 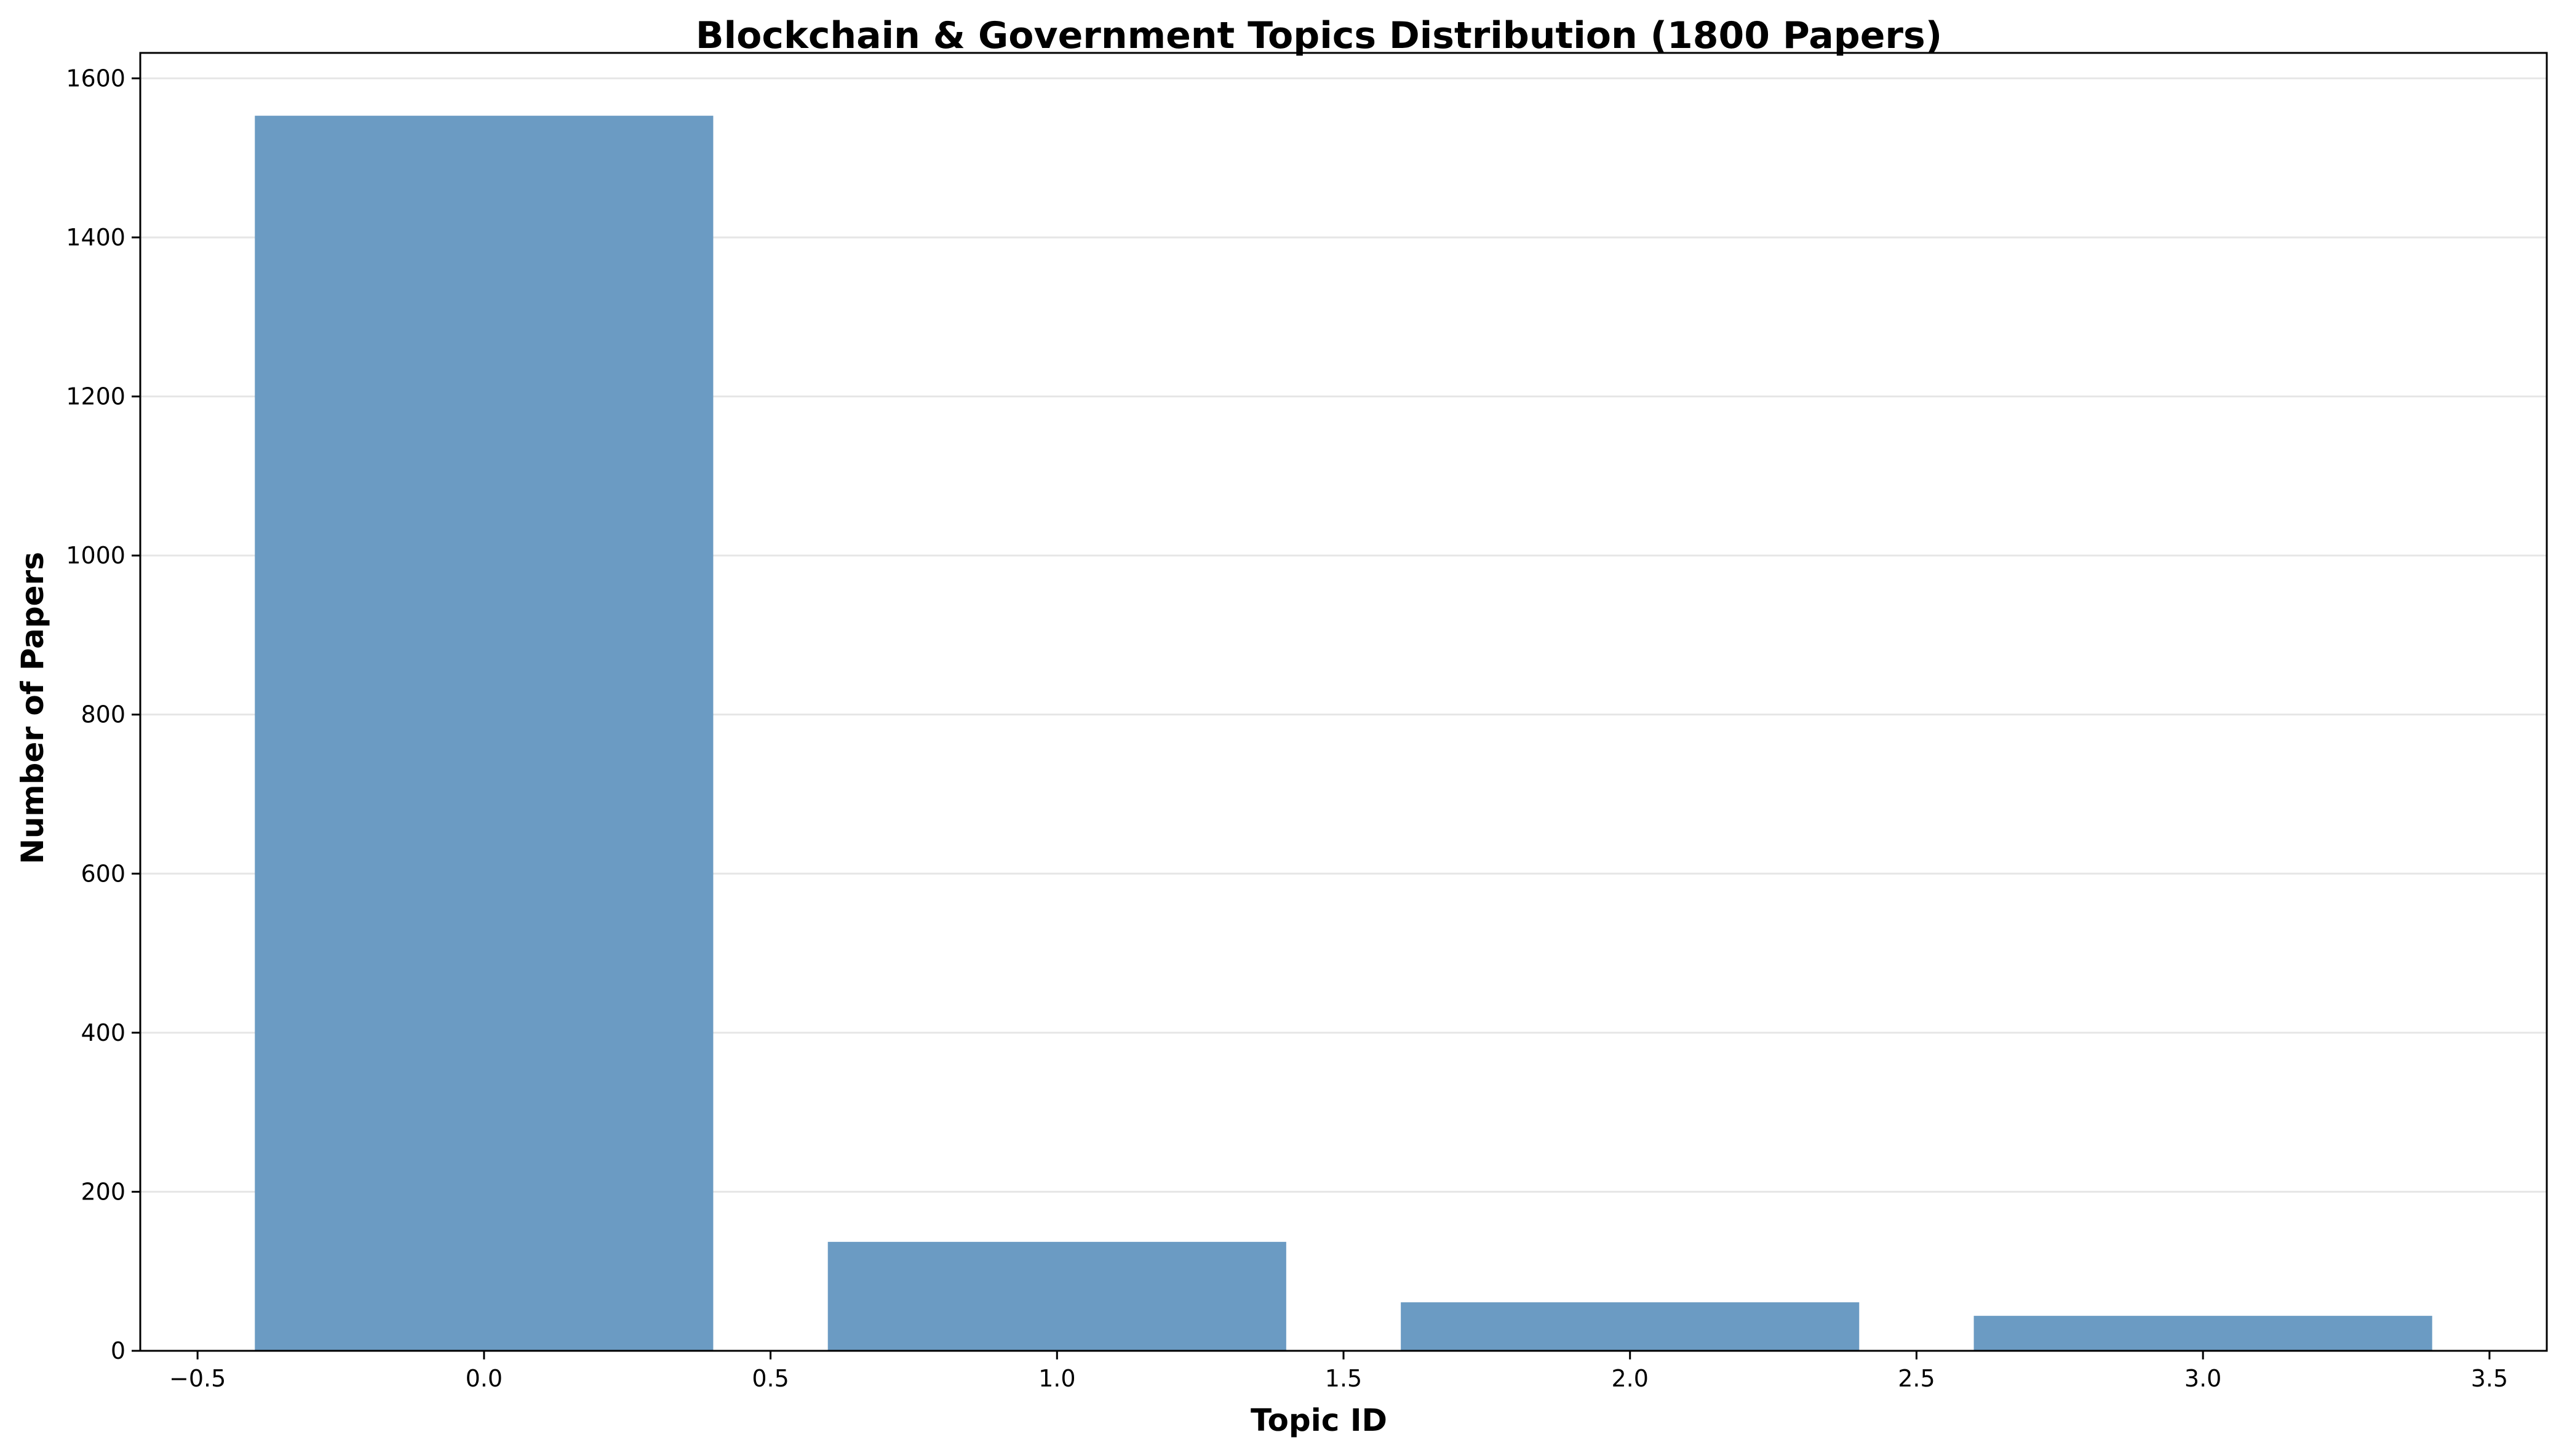 What do you see at coordinates (32, 708) in the screenshot?
I see `y-axis-label: Number of Papers` at bounding box center [32, 708].